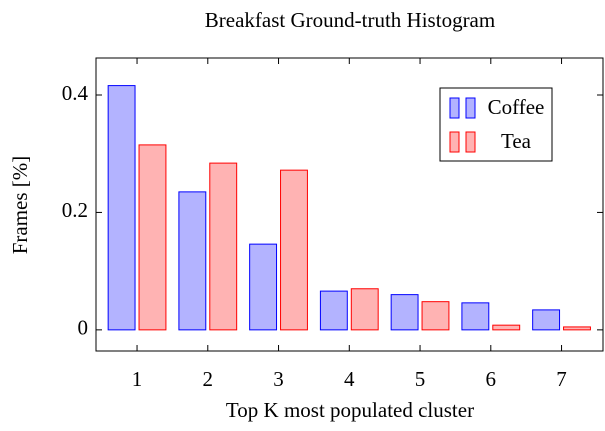 Image resolution: width=605 pixels, height=431 pixels. What do you see at coordinates (83, 328) in the screenshot?
I see `y-tick-label: 0` at bounding box center [83, 328].